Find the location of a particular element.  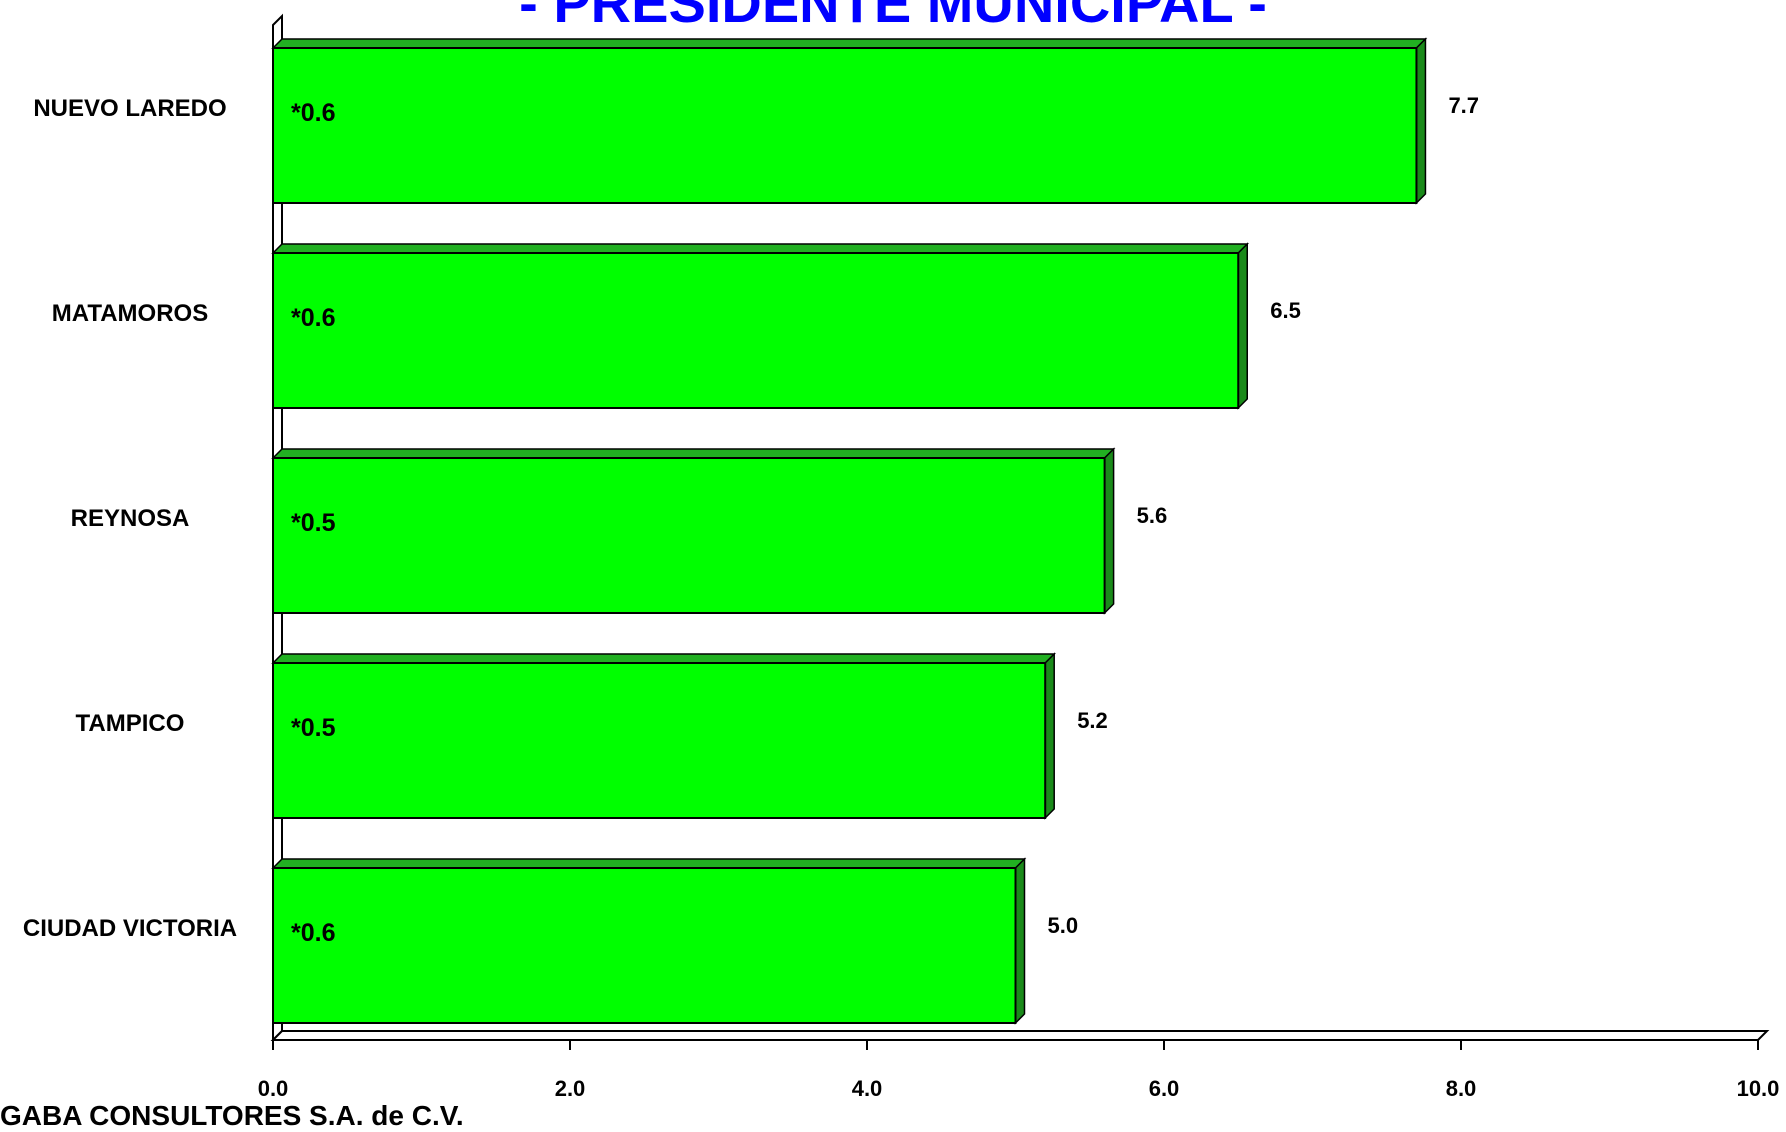

value-label: 5.0 is located at coordinates (1063, 925).